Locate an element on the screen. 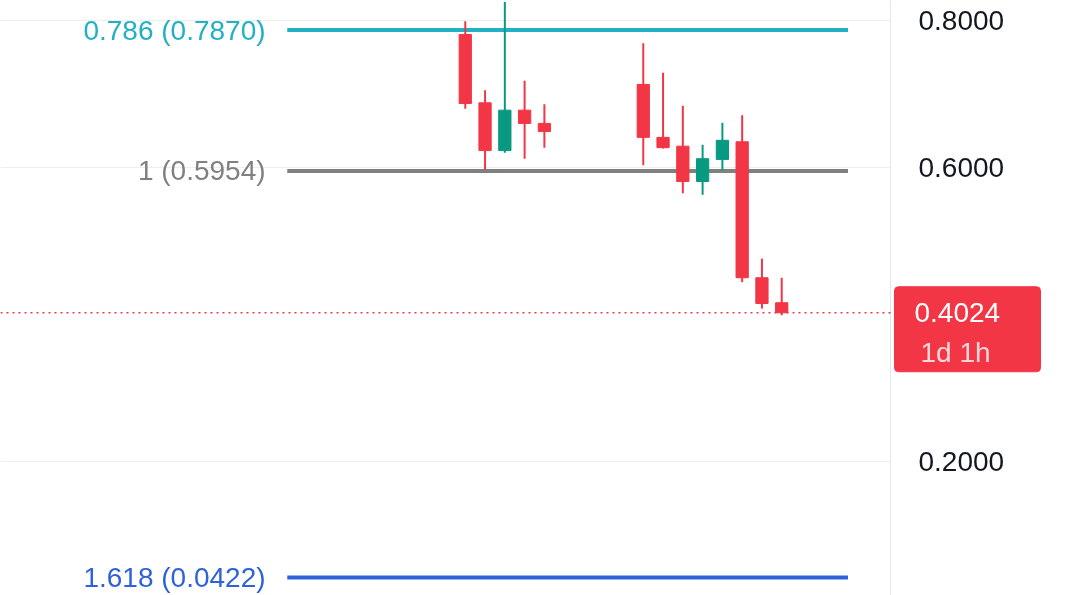 The height and width of the screenshot is (595, 1078). y-tick-label: 0.8000 is located at coordinates (961, 20).